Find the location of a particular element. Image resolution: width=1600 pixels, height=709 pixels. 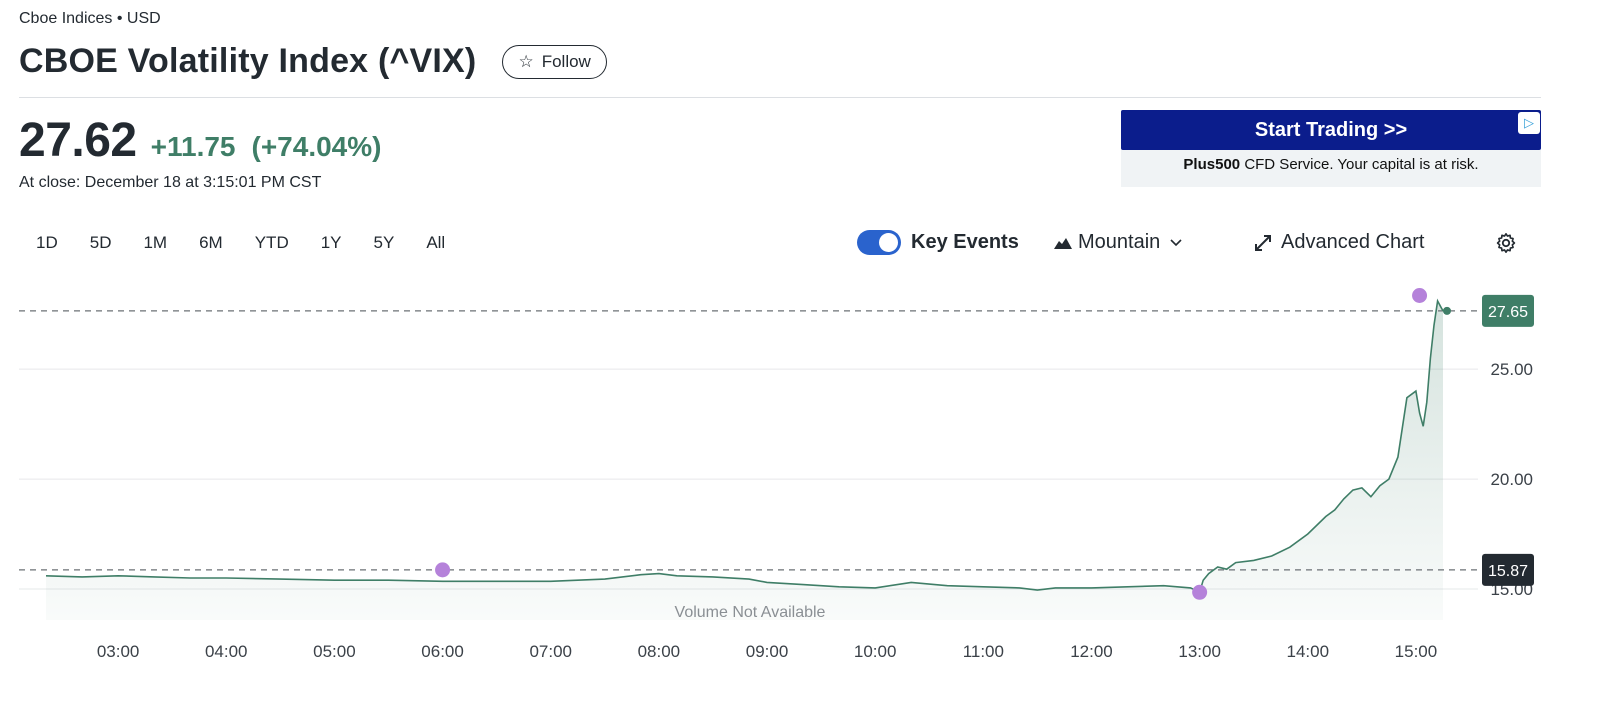

x-tick-label-8: 11:00 is located at coordinates (983, 651).